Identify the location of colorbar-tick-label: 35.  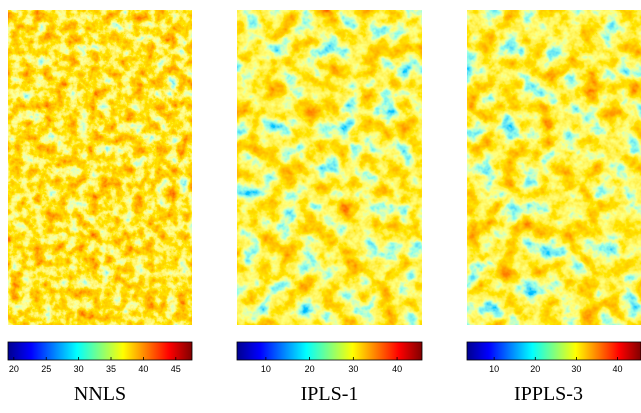
(111, 369).